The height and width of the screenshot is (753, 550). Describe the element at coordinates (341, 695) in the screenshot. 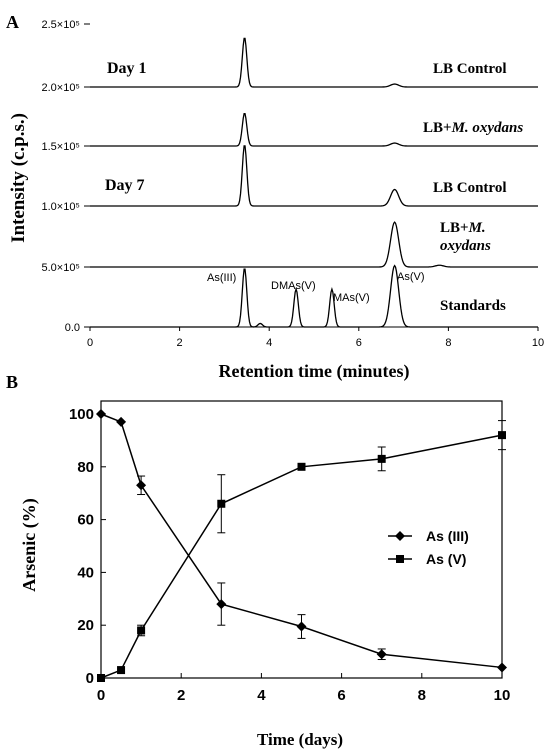

I see `panel-b-xtick-label: 6` at that location.